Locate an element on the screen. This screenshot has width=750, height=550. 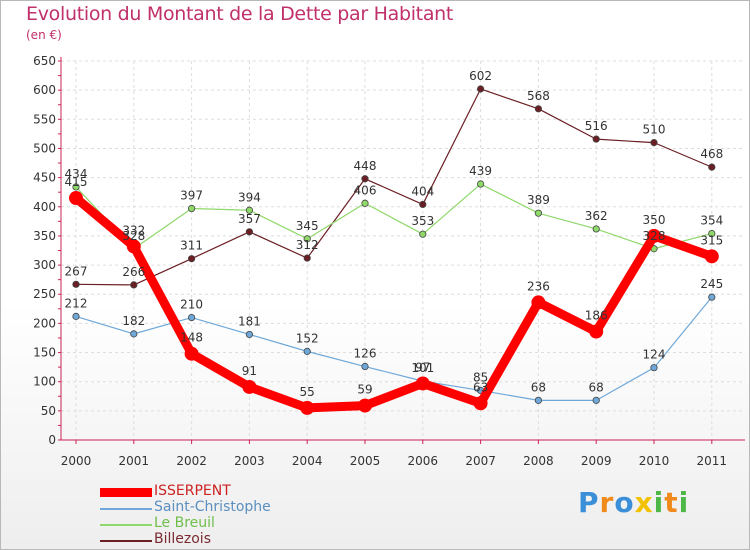
data-label-billezois: 448 is located at coordinates (365, 166).